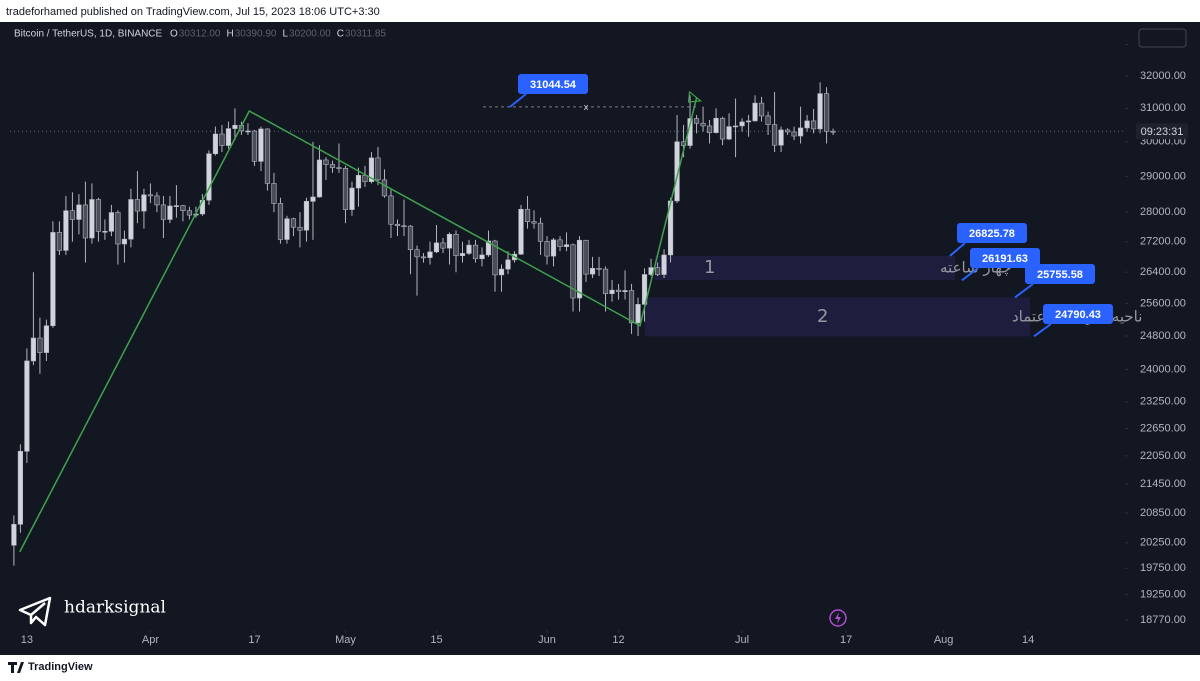  Describe the element at coordinates (88, 34) in the screenshot. I see `chart-title: Bitcoin / TetherUS, 1D, BINANCE` at that location.